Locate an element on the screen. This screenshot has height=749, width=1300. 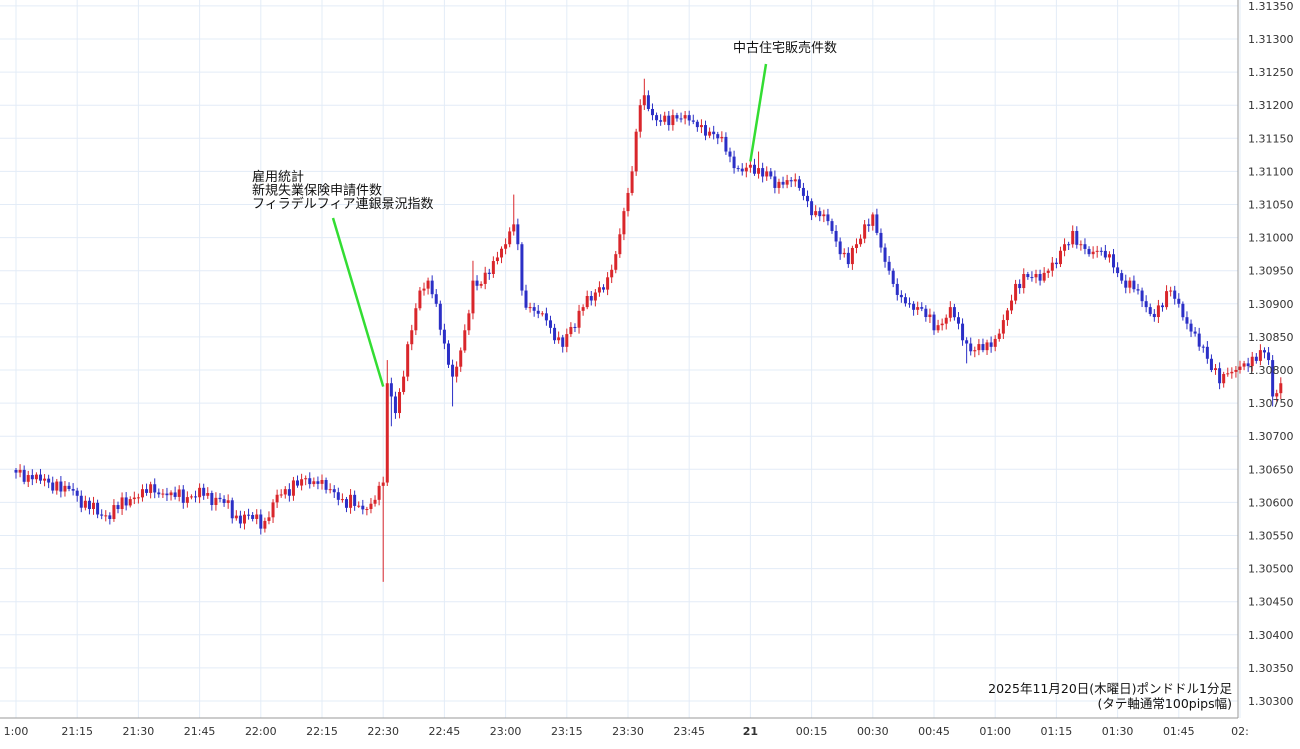
annotation-pointer is located at coordinates (758, 112).